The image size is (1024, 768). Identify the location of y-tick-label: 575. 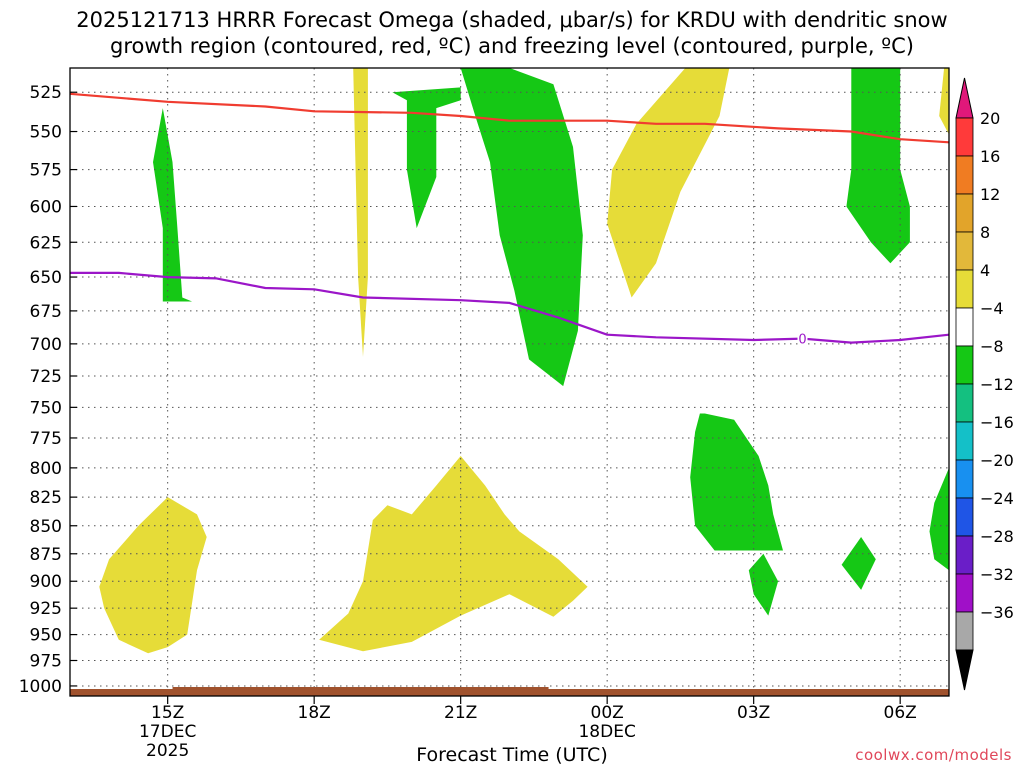
(46, 171).